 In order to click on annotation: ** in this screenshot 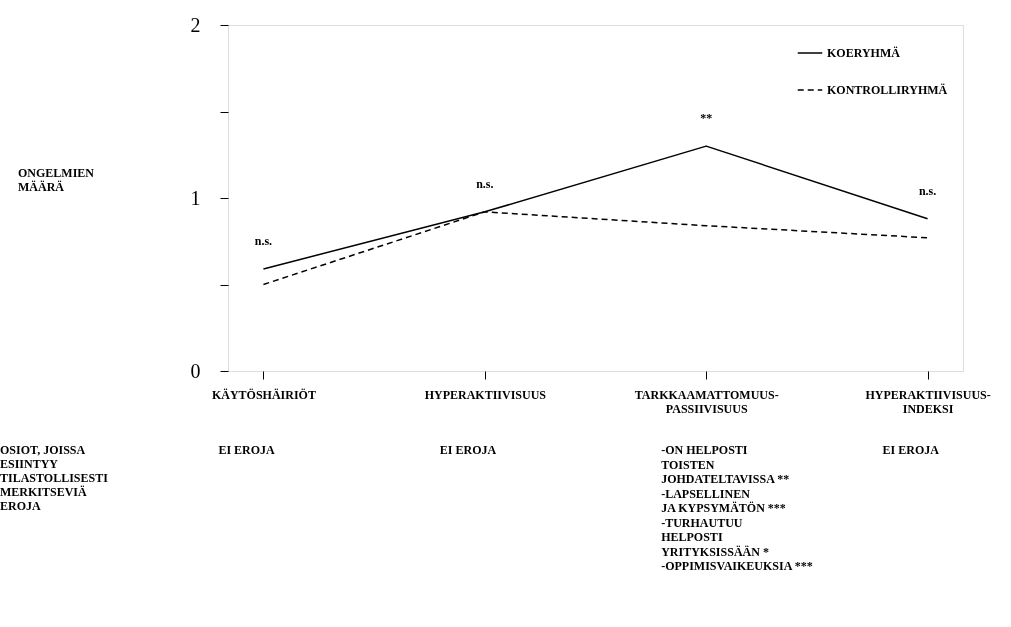, I will do `click(706, 118)`.